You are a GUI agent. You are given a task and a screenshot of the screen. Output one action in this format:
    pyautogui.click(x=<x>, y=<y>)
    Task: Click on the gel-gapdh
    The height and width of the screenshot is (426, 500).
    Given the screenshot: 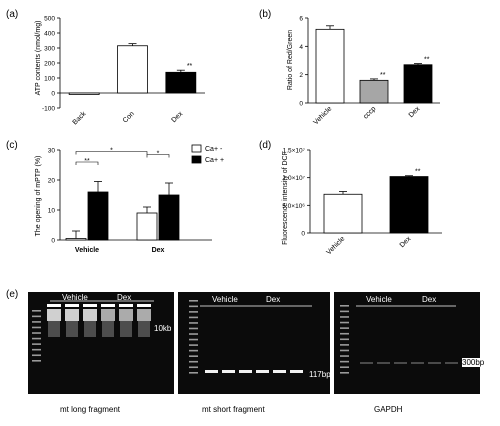 What is the action you would take?
    pyautogui.click(x=407, y=343)
    